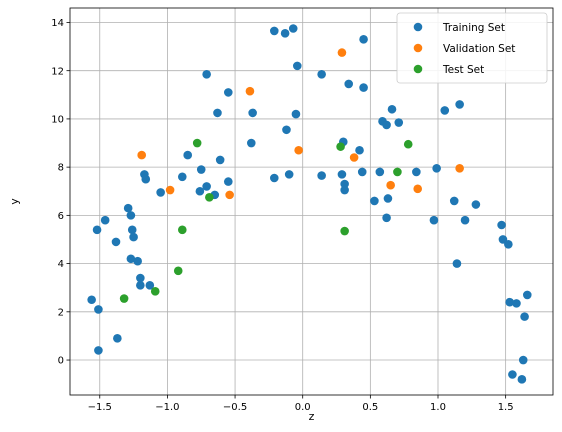  I want to click on y-tick-label: 8, so click(61, 168).